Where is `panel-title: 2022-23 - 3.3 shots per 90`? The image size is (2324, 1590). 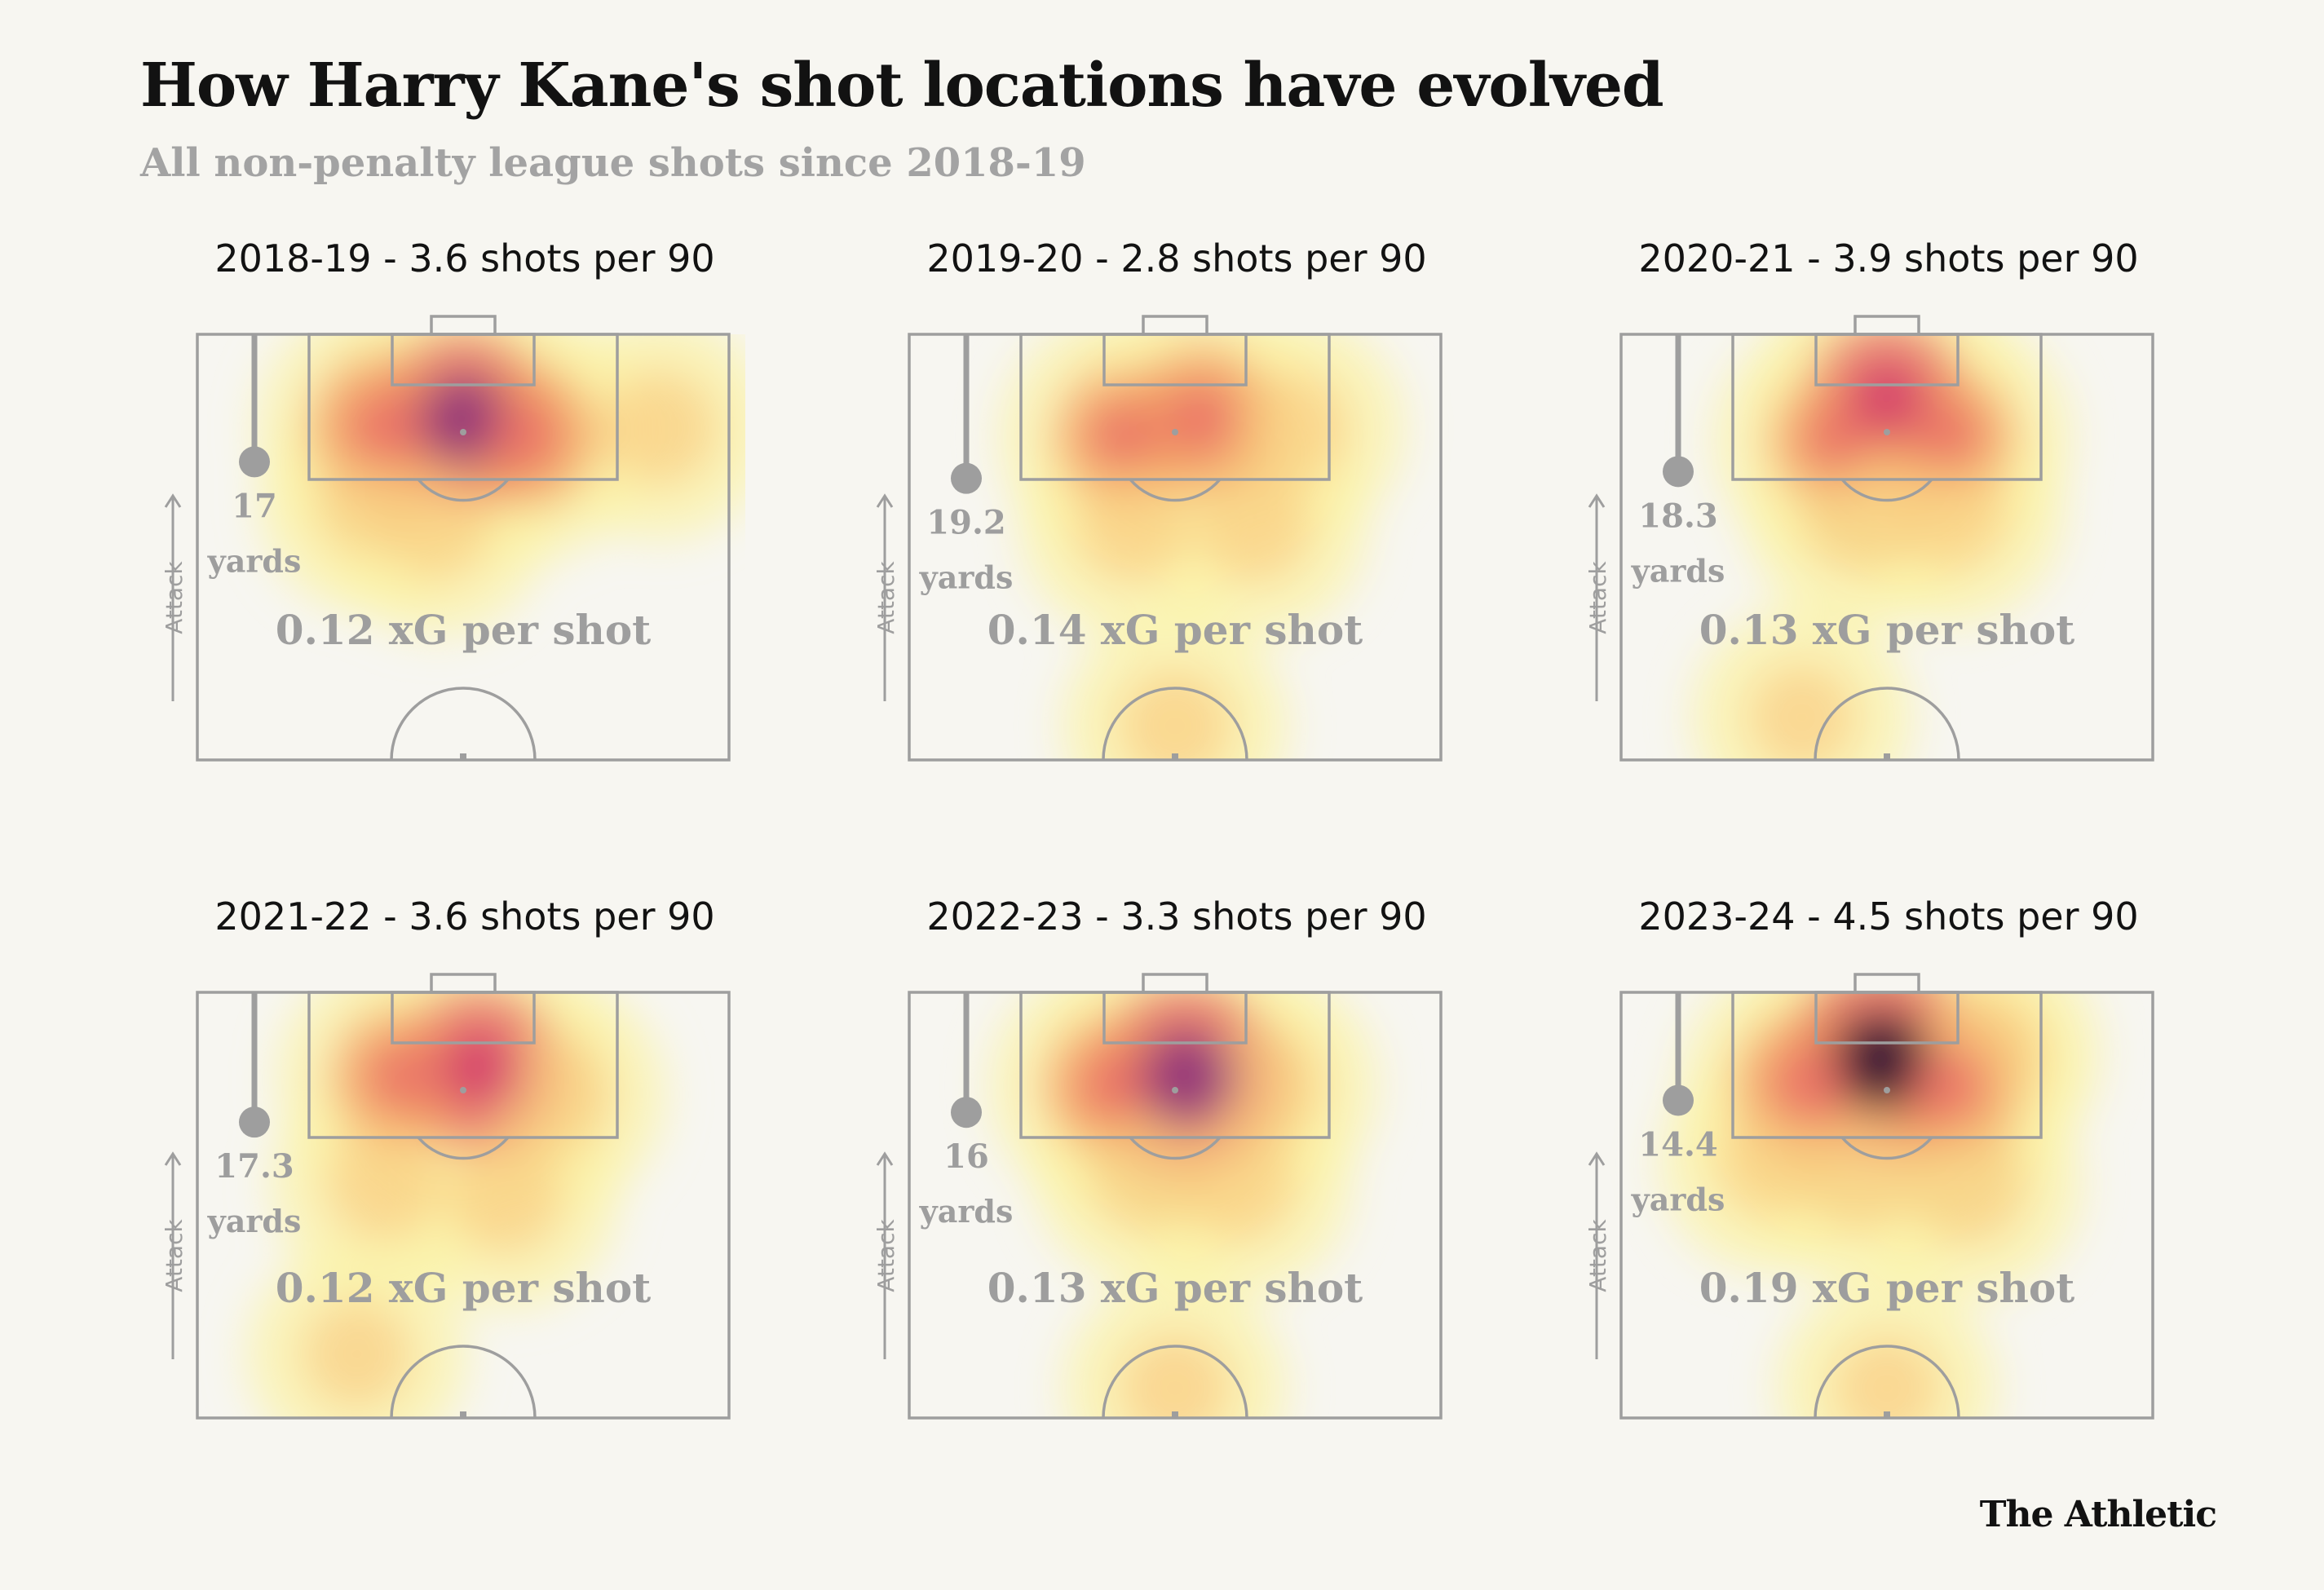 panel-title: 2022-23 - 3.3 shots per 90 is located at coordinates (1176, 916).